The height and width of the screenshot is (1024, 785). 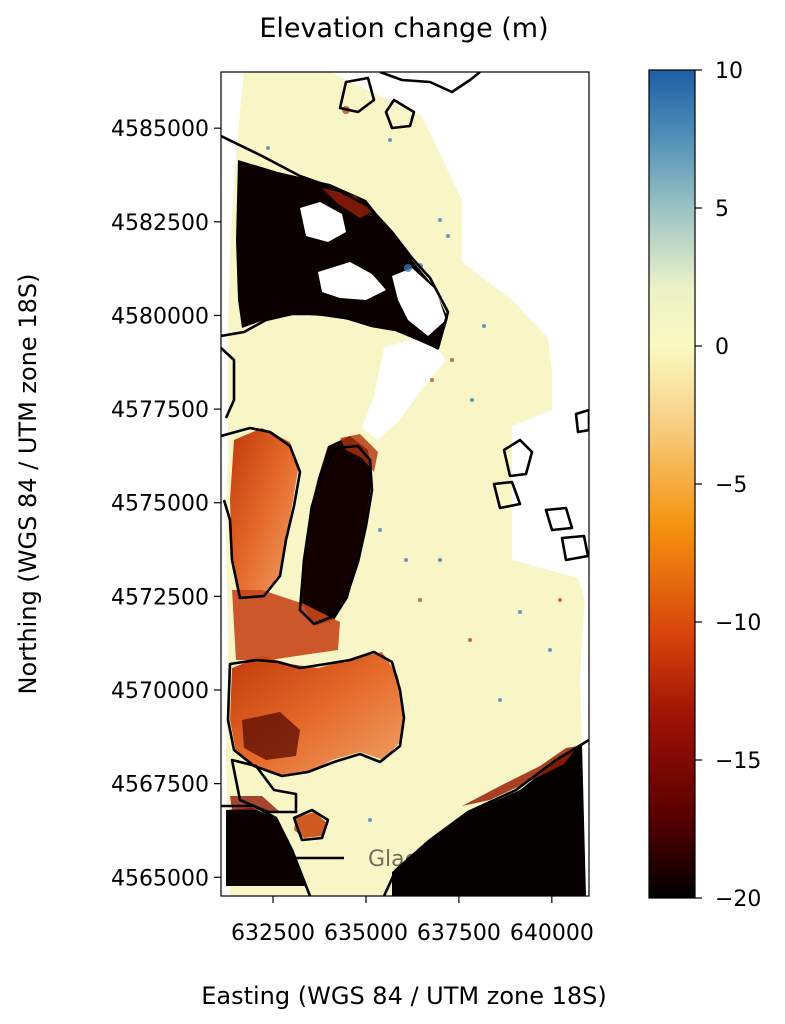 What do you see at coordinates (264, 514) in the screenshot?
I see `western-hill-dh` at bounding box center [264, 514].